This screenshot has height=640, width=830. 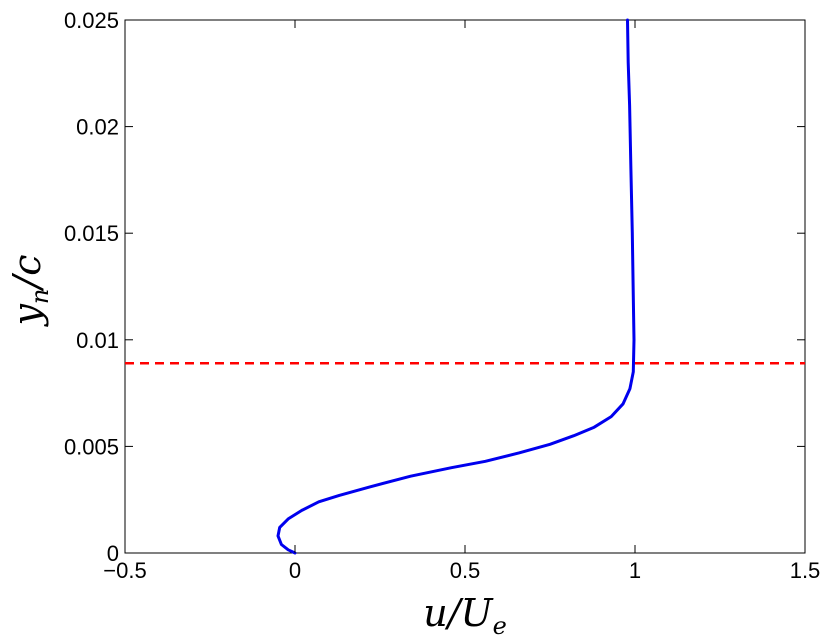 What do you see at coordinates (435, 613) in the screenshot?
I see `x-axis-label-main: u` at bounding box center [435, 613].